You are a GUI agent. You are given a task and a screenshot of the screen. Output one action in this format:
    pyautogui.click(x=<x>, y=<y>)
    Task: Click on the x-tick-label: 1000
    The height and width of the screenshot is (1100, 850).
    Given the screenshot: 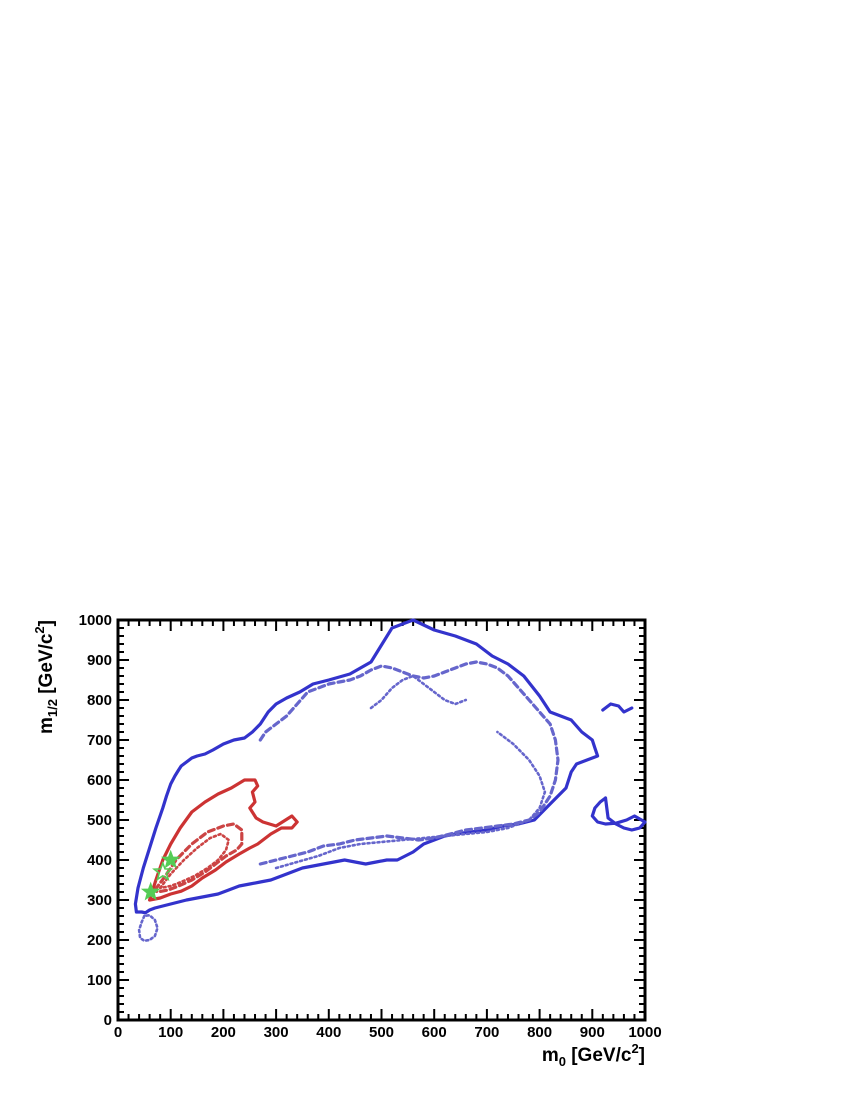 What is the action you would take?
    pyautogui.click(x=644, y=1032)
    